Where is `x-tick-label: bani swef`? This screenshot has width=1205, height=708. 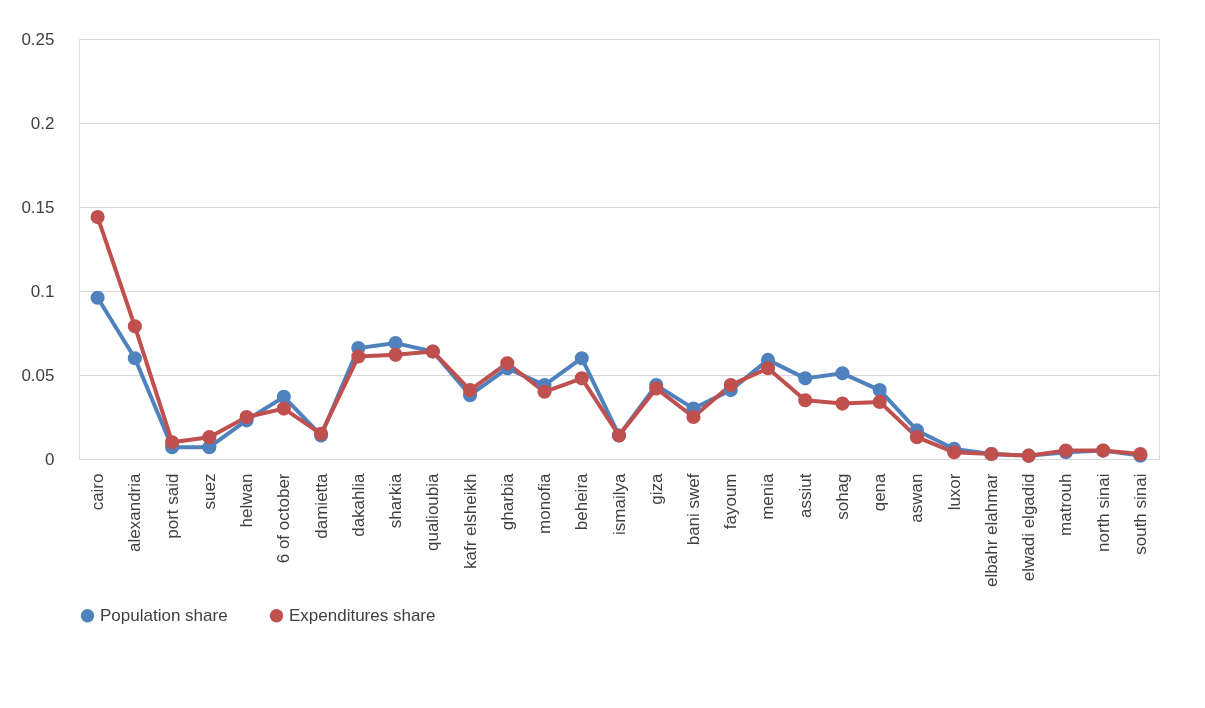
x-tick-label: bani swef is located at coordinates (693, 509).